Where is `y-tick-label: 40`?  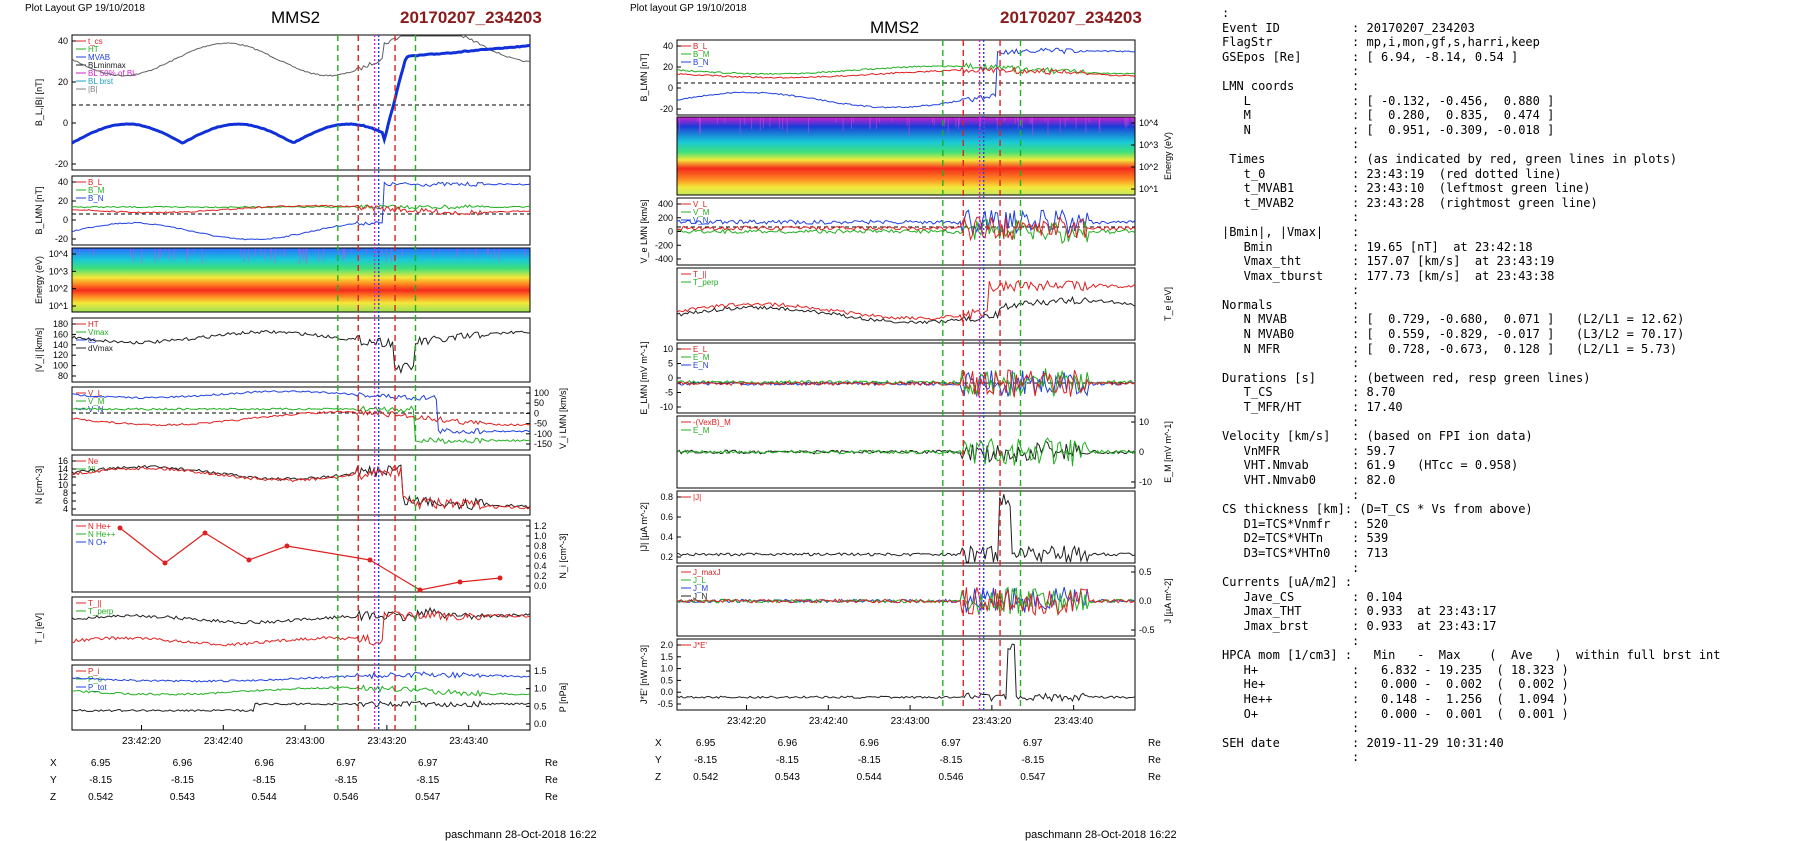
y-tick-label: 40 is located at coordinates (63, 182).